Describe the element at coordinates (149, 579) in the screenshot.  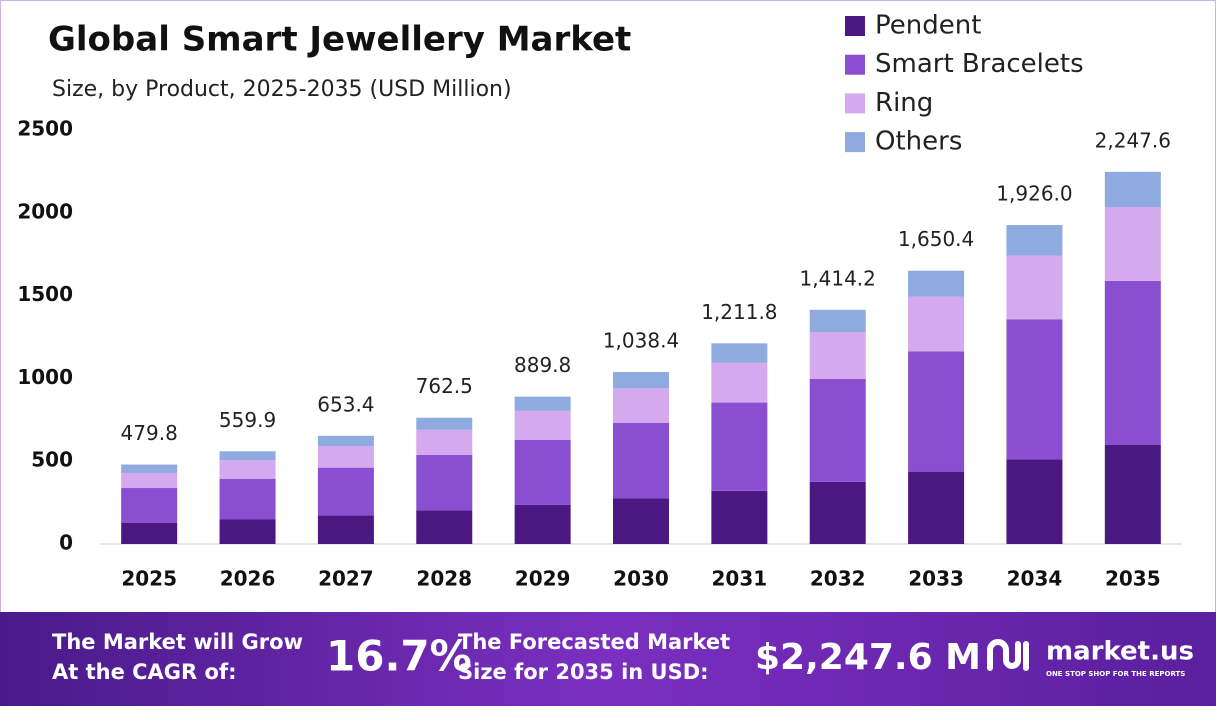
I see `x-tick-label: 2025` at that location.